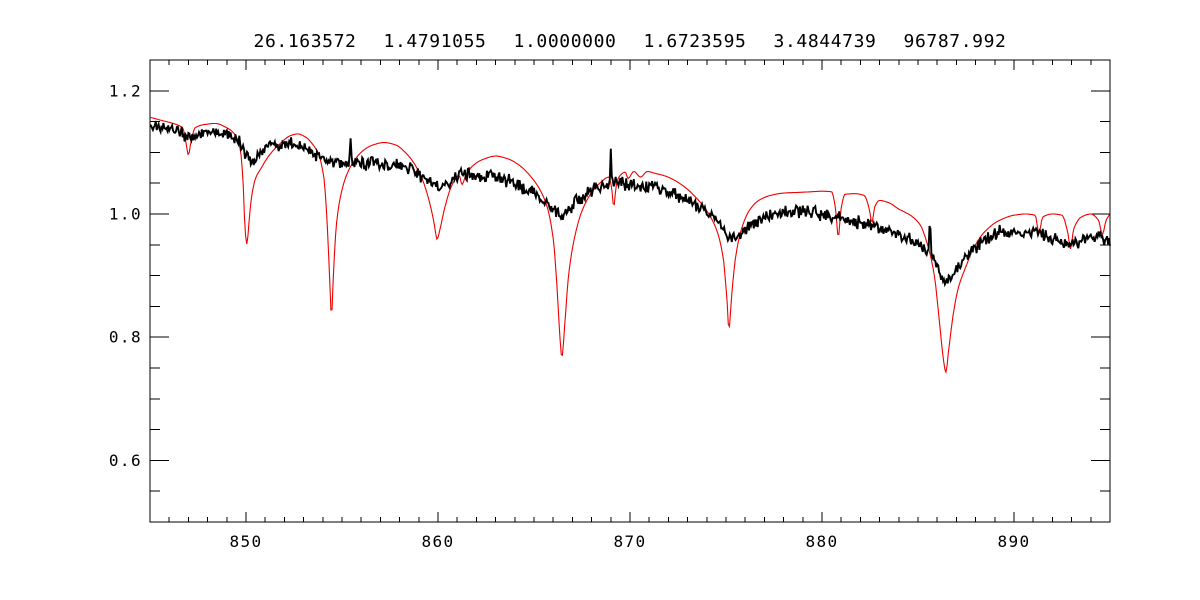 The image size is (1200, 600). Describe the element at coordinates (825, 41) in the screenshot. I see `title-value-5: 3.4844739` at that location.